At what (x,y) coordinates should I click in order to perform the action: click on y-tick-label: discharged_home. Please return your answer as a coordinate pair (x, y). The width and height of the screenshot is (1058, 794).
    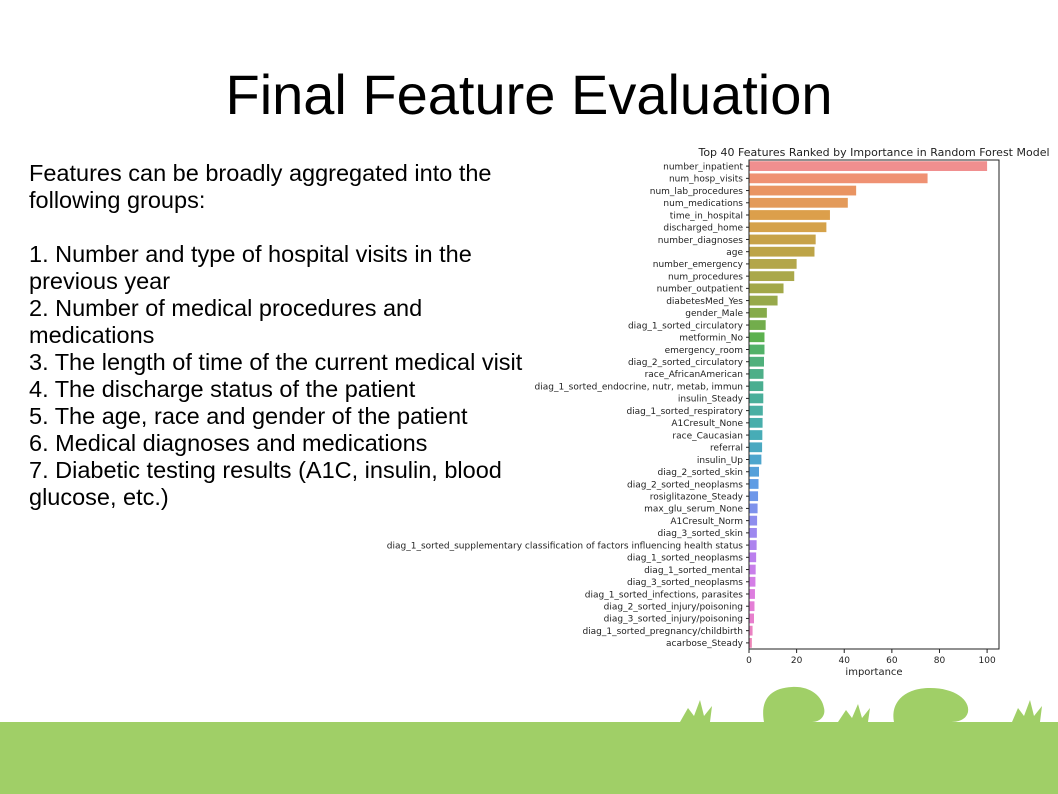
    Looking at the image, I should click on (703, 229).